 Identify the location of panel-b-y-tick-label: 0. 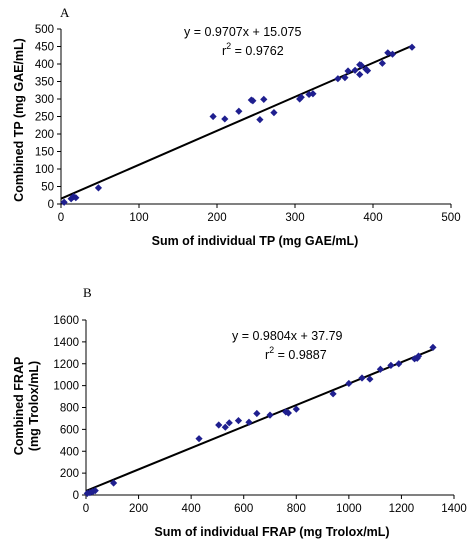
(76, 496).